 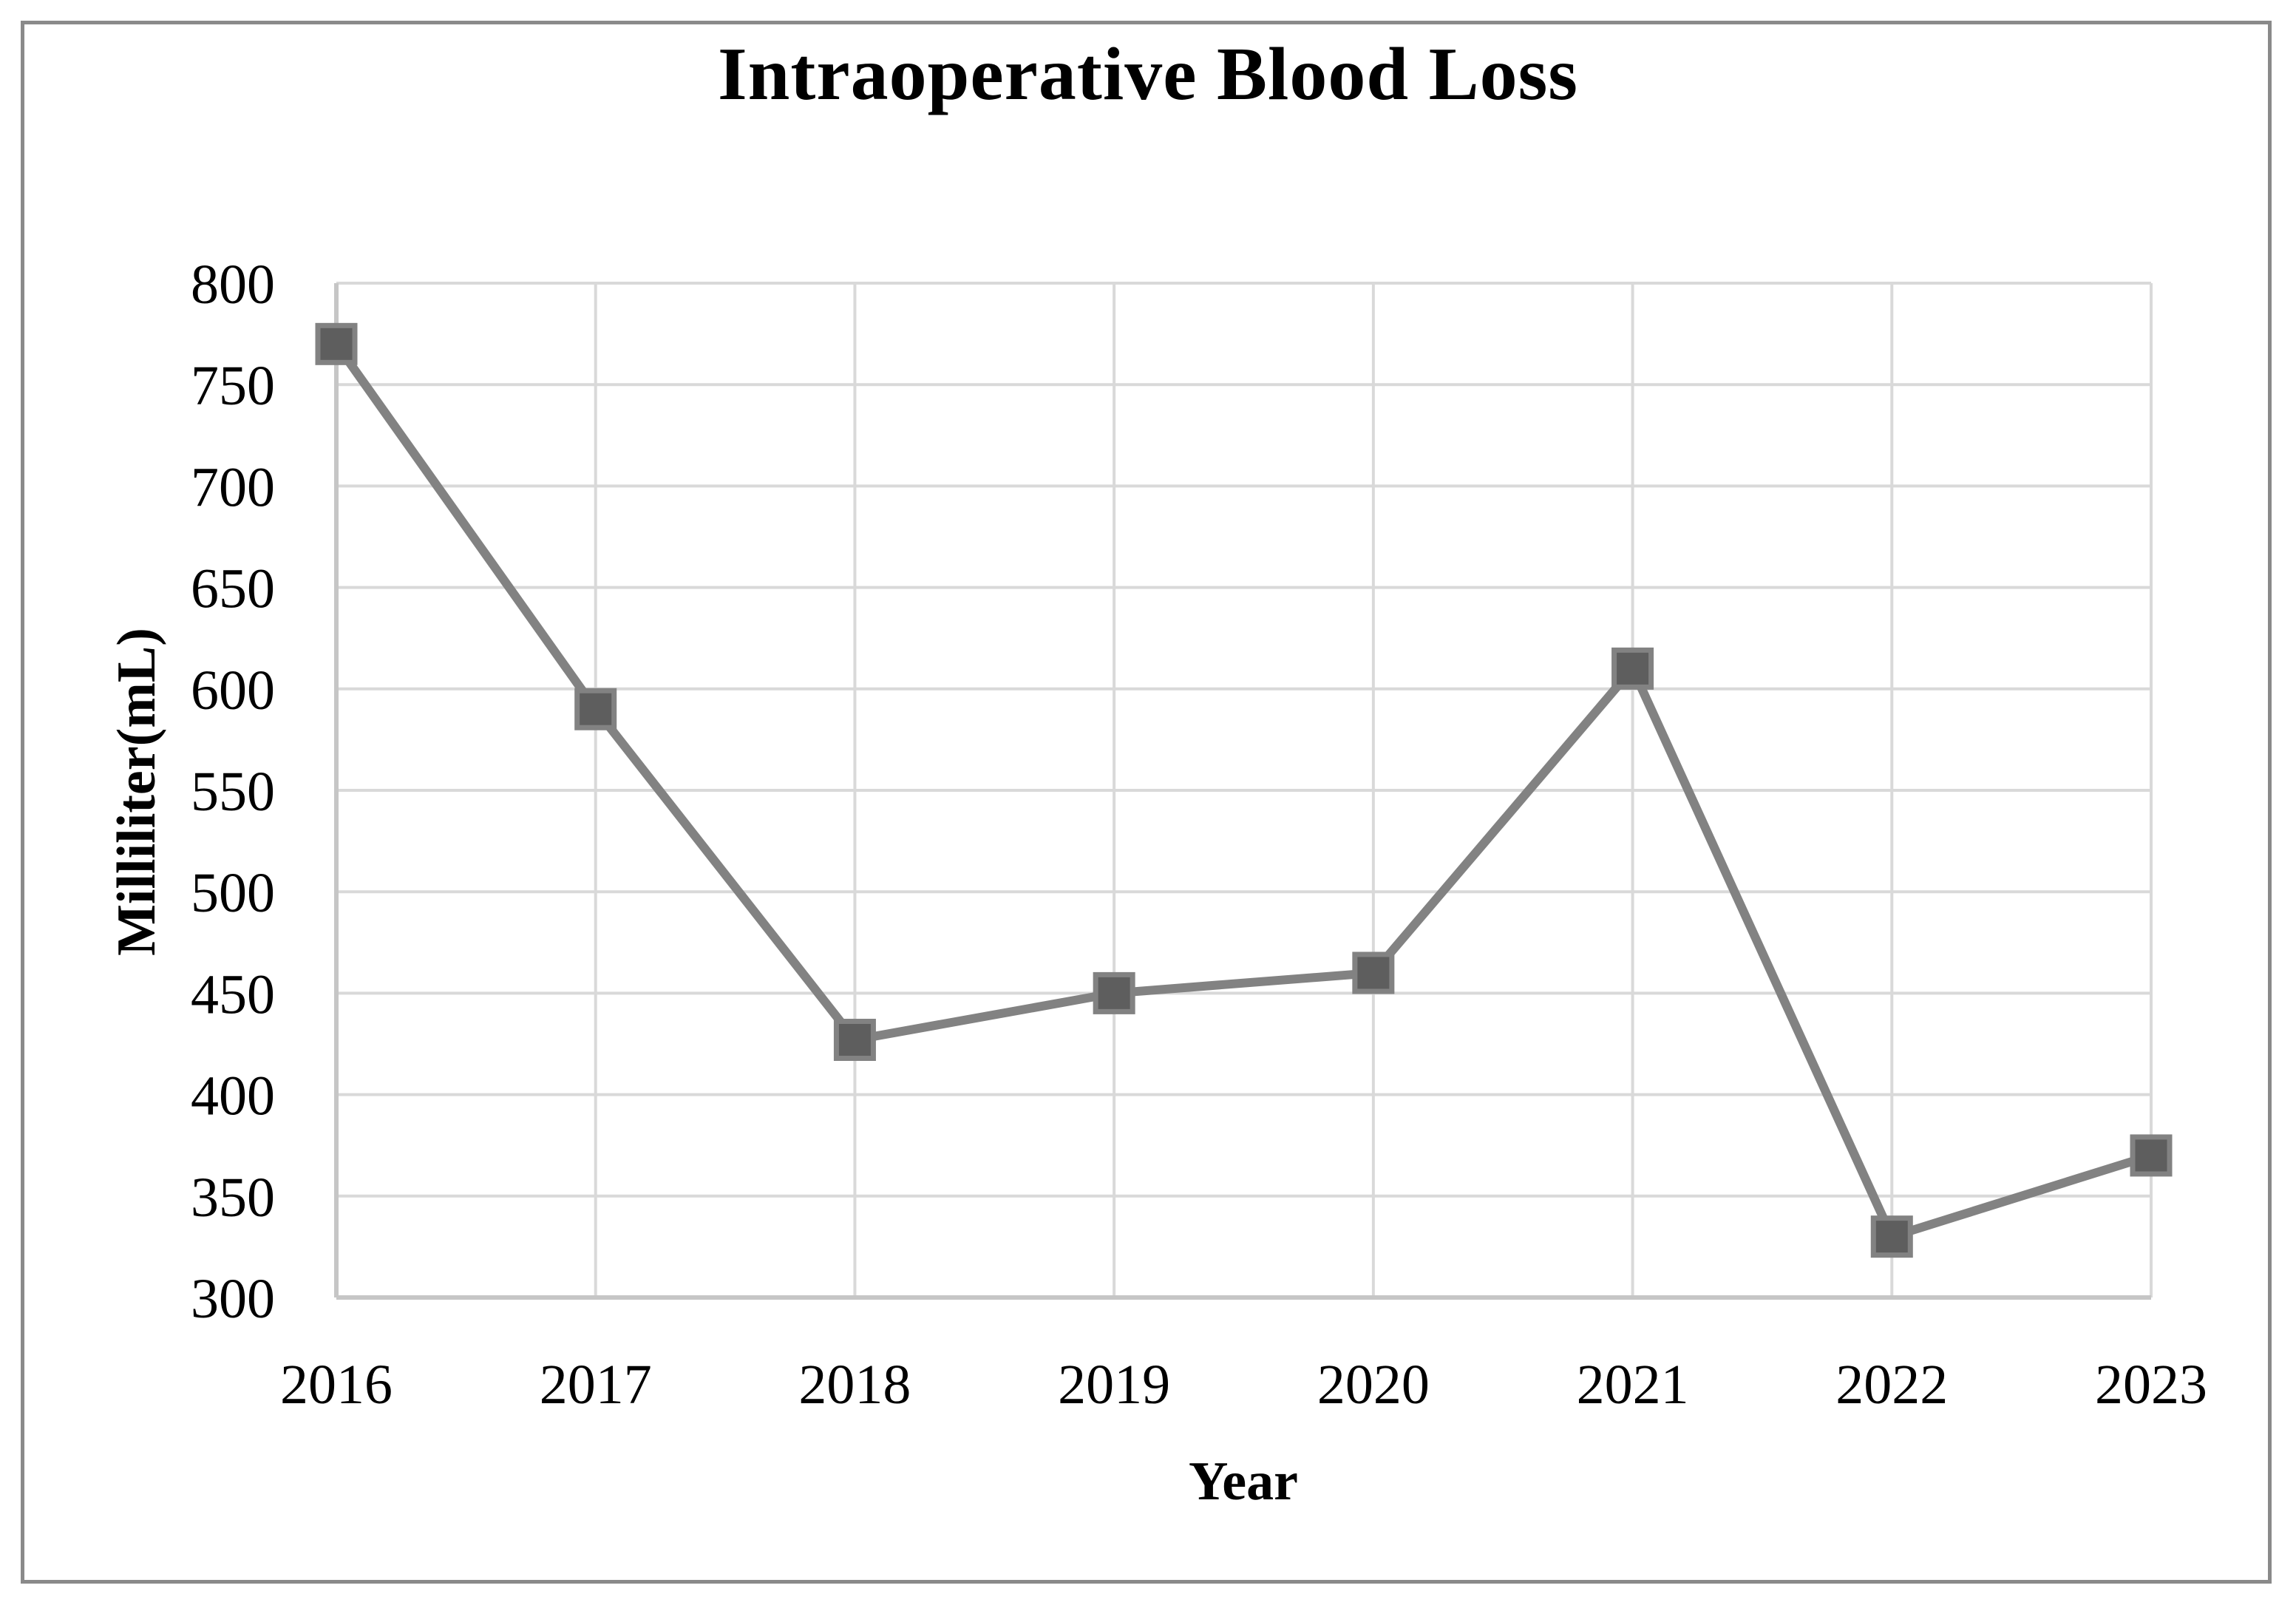 What do you see at coordinates (233, 792) in the screenshot?
I see `y-tick-label: 550` at bounding box center [233, 792].